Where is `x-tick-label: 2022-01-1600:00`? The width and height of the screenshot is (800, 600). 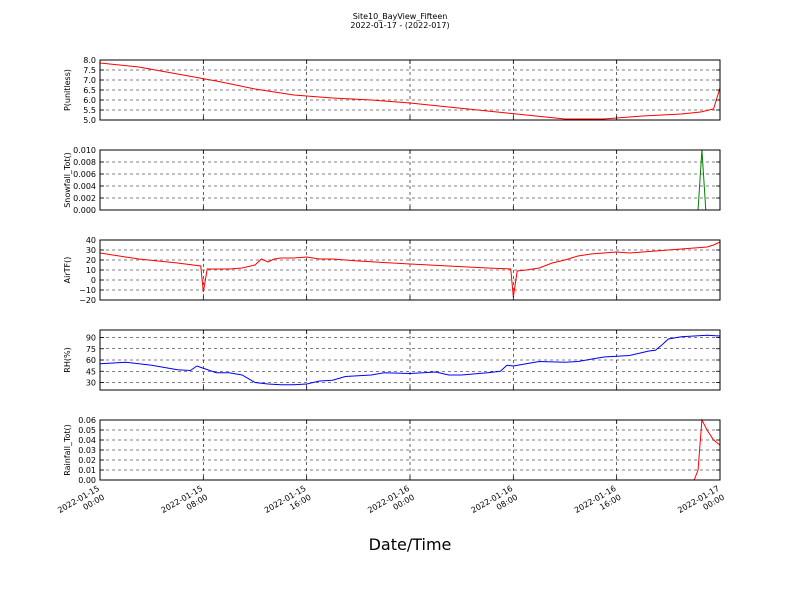 x-tick-label: 2022-01-1600:00 is located at coordinates (391, 504).